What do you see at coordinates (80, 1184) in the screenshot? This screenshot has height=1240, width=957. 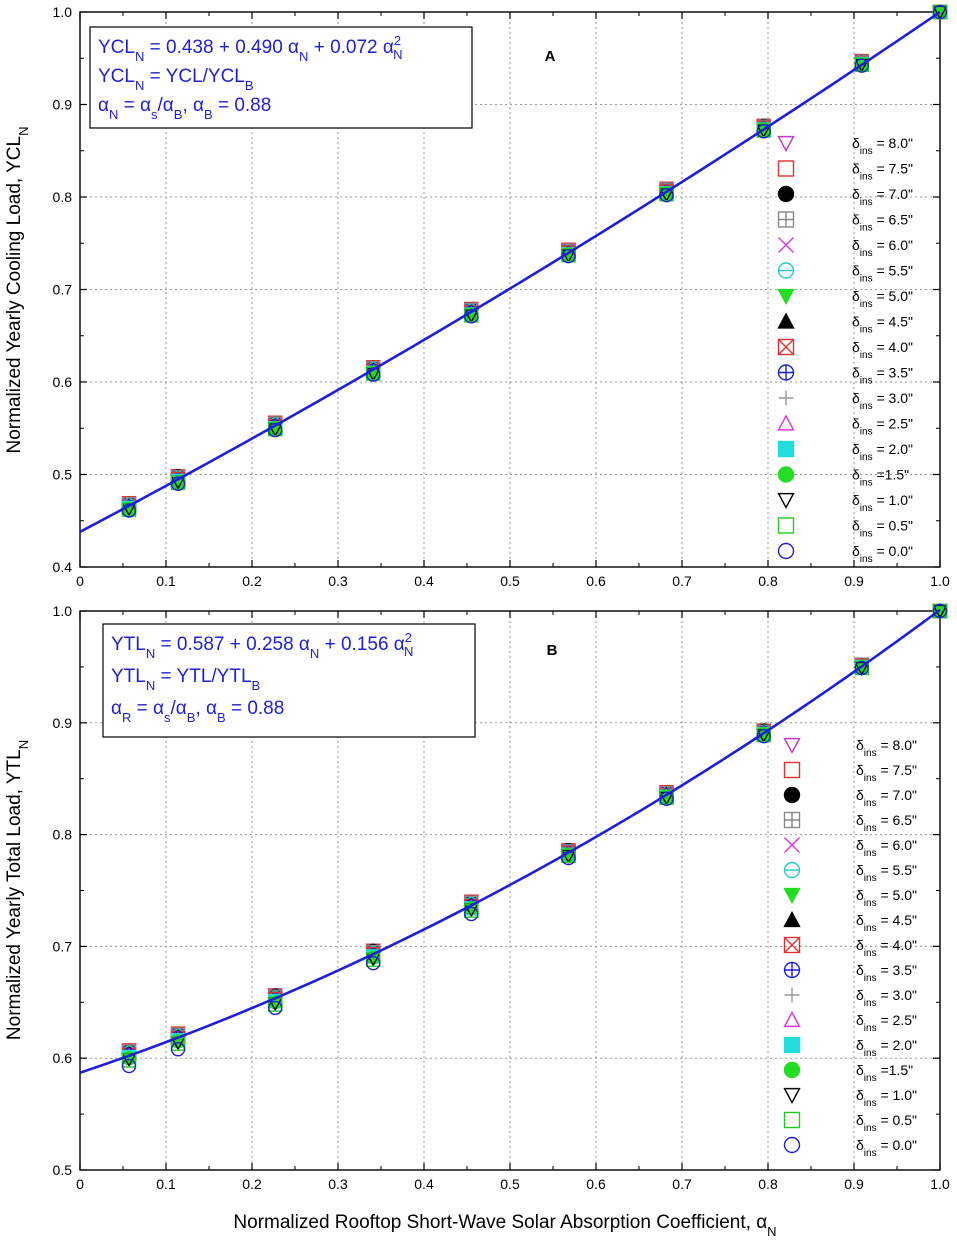 I see `x-tick-label: 0` at bounding box center [80, 1184].